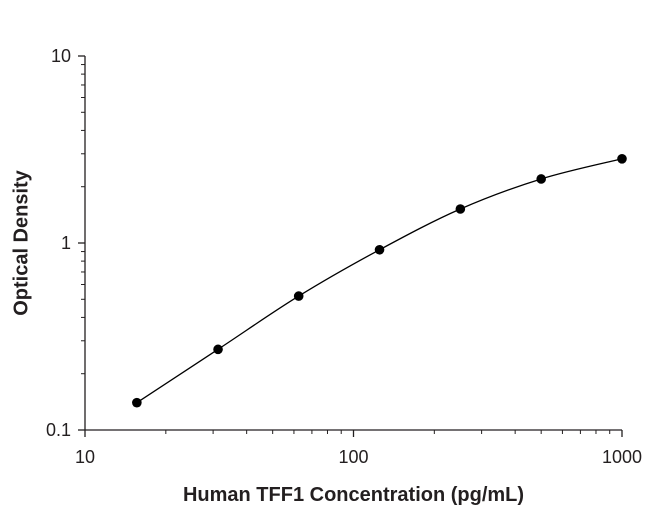 This screenshot has width=650, height=512. Describe the element at coordinates (66, 243) in the screenshot. I see `y-tick-label: 1` at that location.